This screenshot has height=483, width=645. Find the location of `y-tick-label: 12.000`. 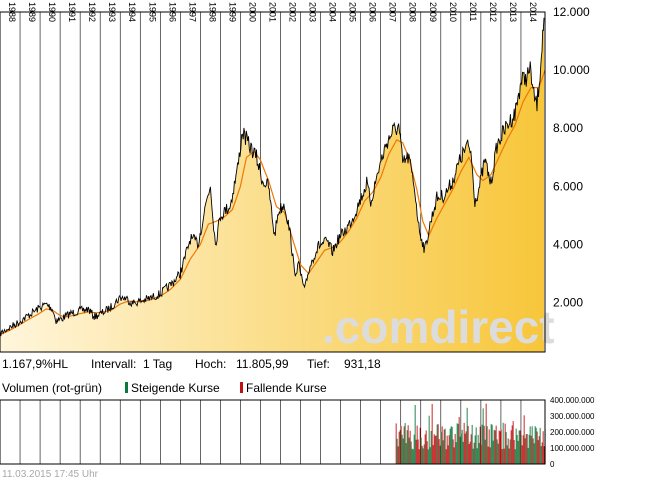

y-tick-label: 12.000 is located at coordinates (571, 12).